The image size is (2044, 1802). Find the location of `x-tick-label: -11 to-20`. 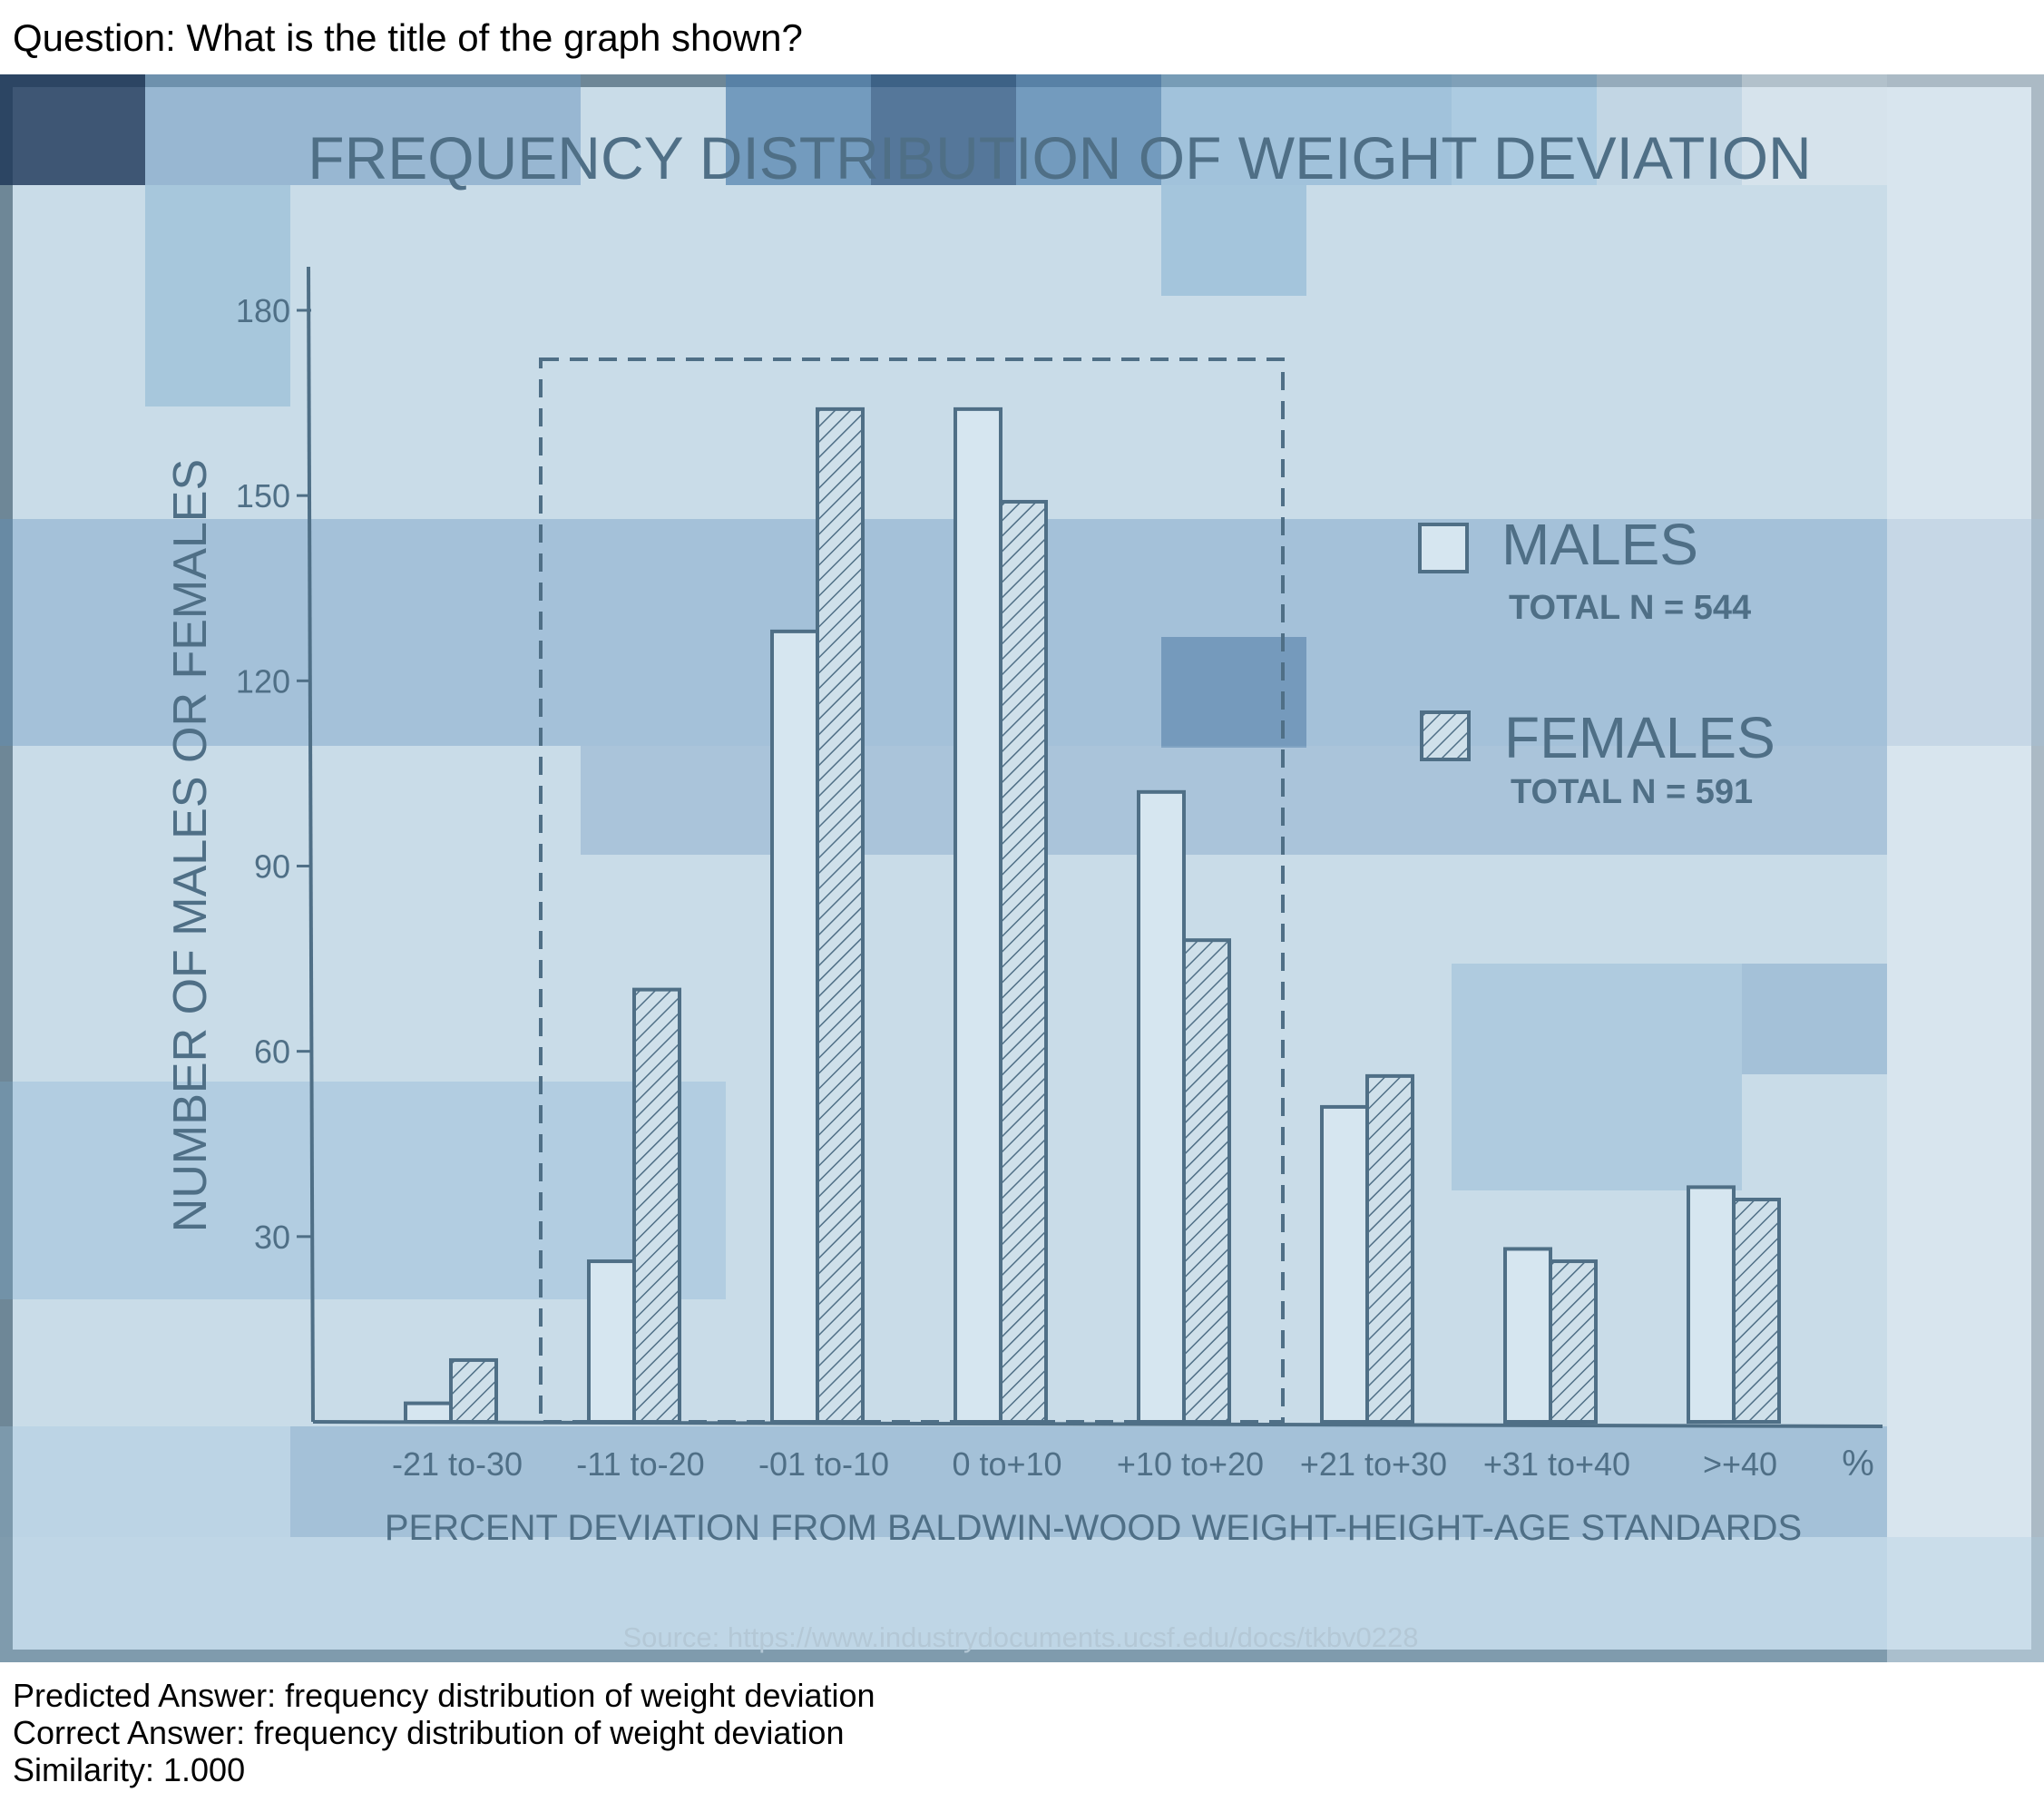

x-tick-label: -11 to-20 is located at coordinates (640, 1464).